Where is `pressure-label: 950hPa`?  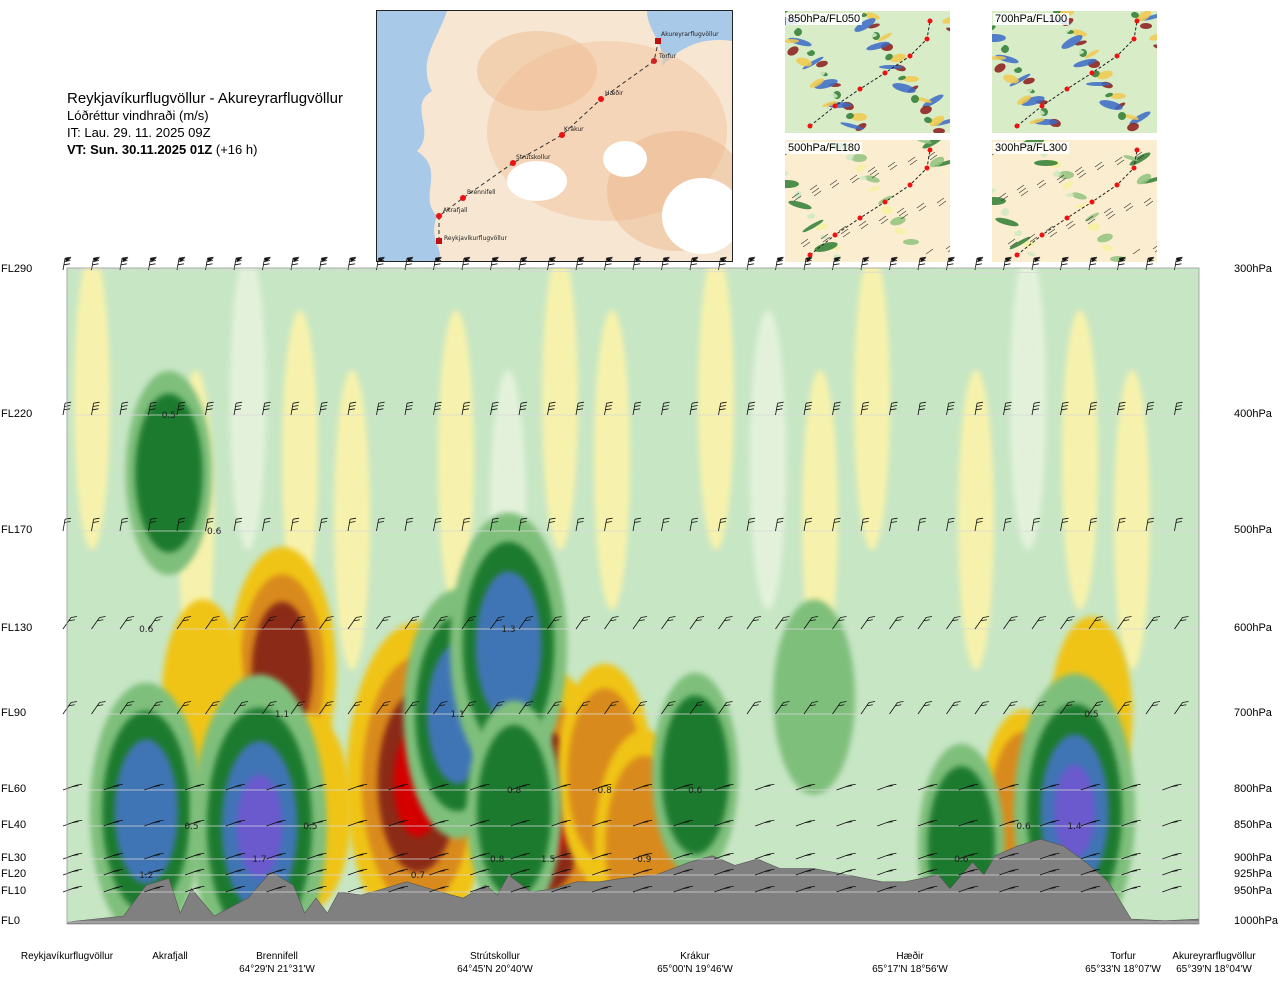
pressure-label: 950hPa is located at coordinates (1253, 891).